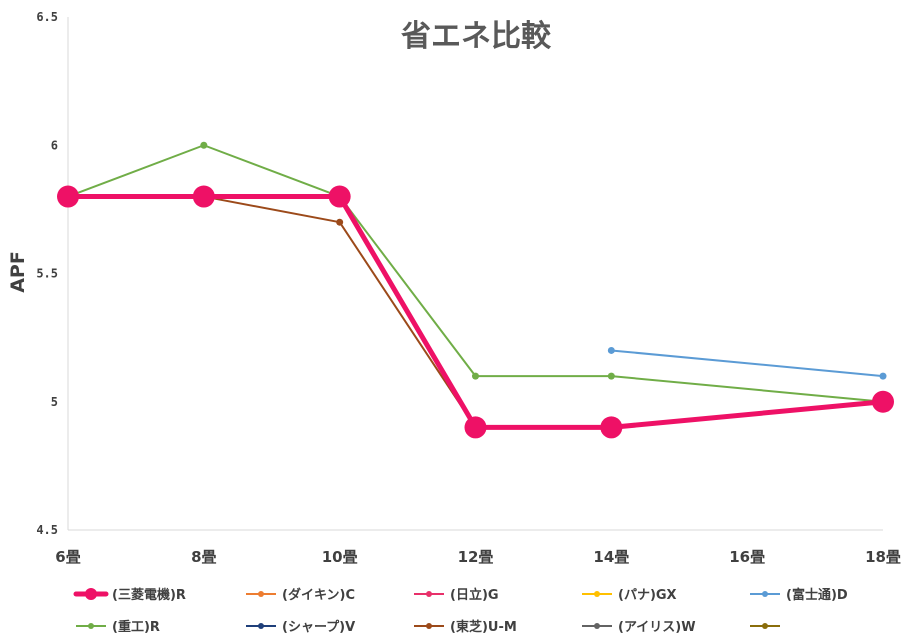 Image resolution: width=908 pixels, height=640 pixels. I want to click on legend-item, so click(765, 626).